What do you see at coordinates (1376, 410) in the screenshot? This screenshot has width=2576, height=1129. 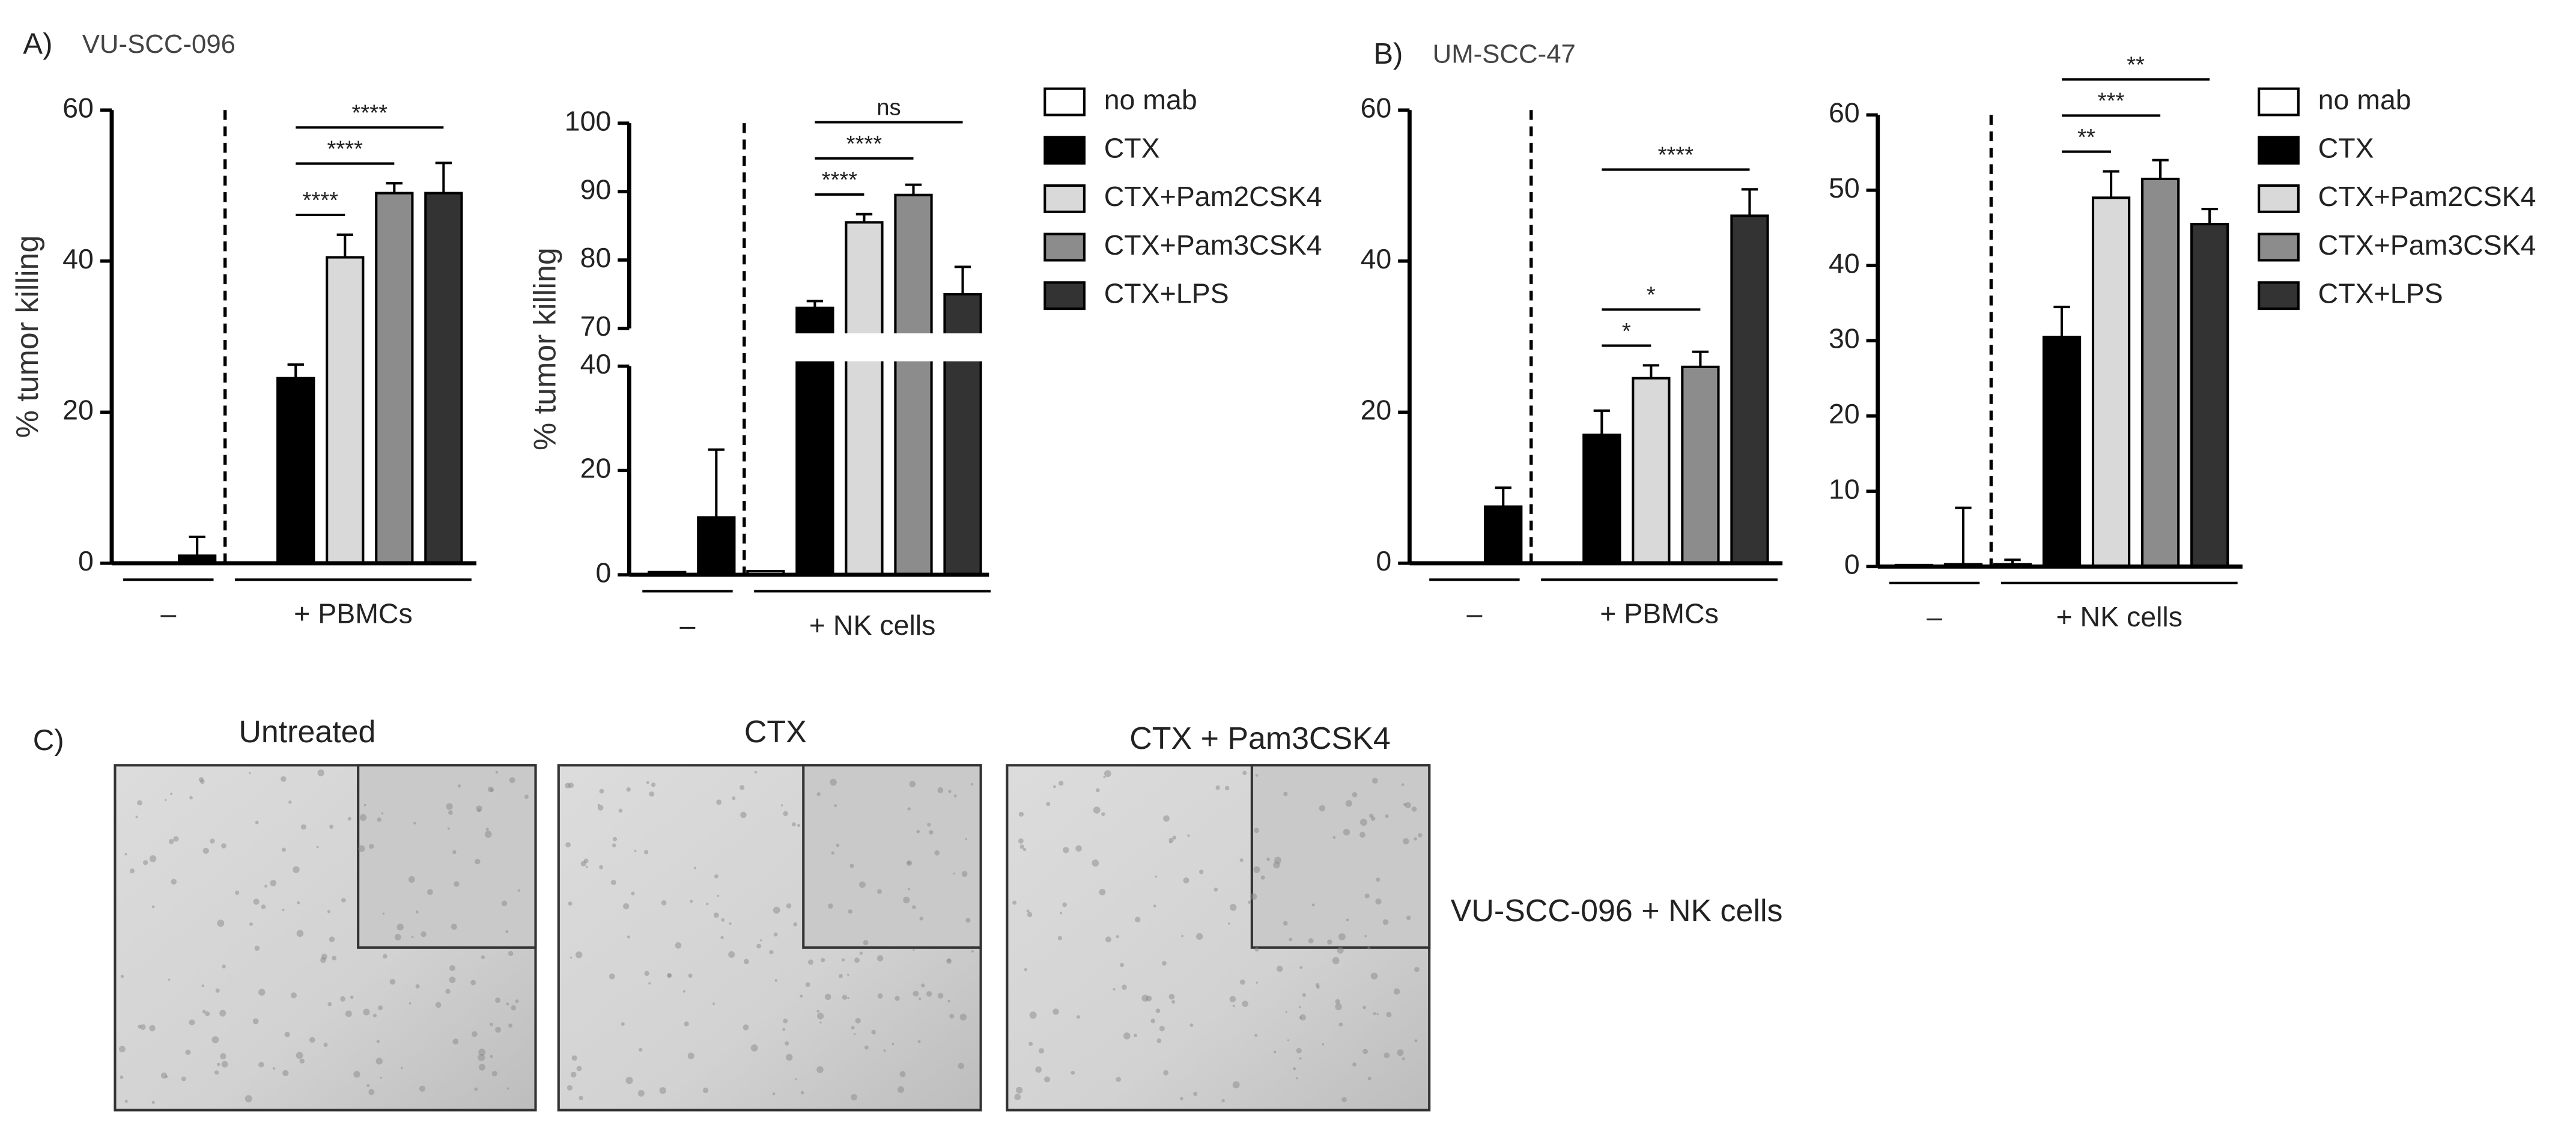 I see `y-tick-label: 20` at bounding box center [1376, 410].